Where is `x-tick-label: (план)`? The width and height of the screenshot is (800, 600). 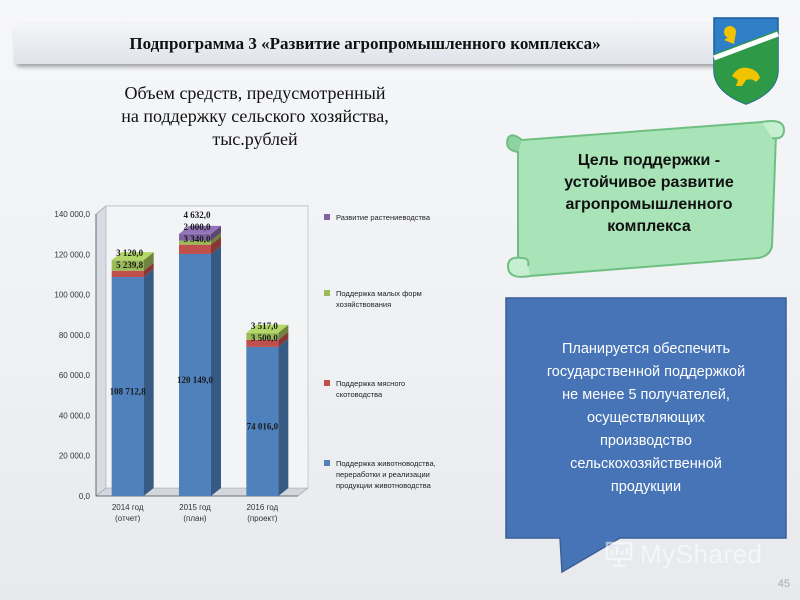 x-tick-label: (план) is located at coordinates (195, 518).